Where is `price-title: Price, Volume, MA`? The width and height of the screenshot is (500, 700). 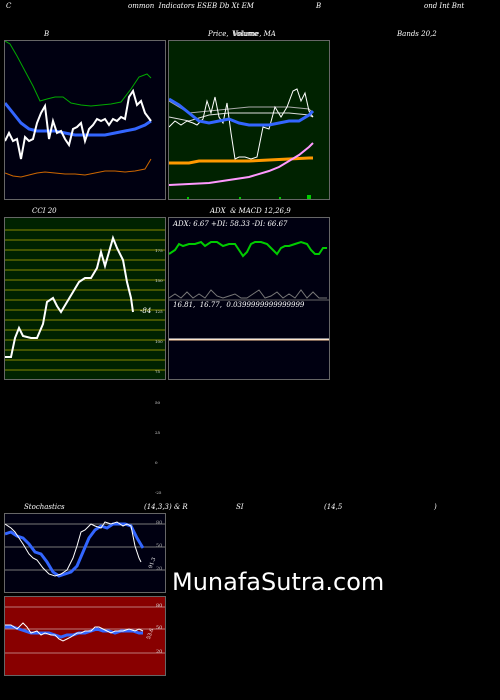 price-title: Price, Volume, MA is located at coordinates (242, 34).